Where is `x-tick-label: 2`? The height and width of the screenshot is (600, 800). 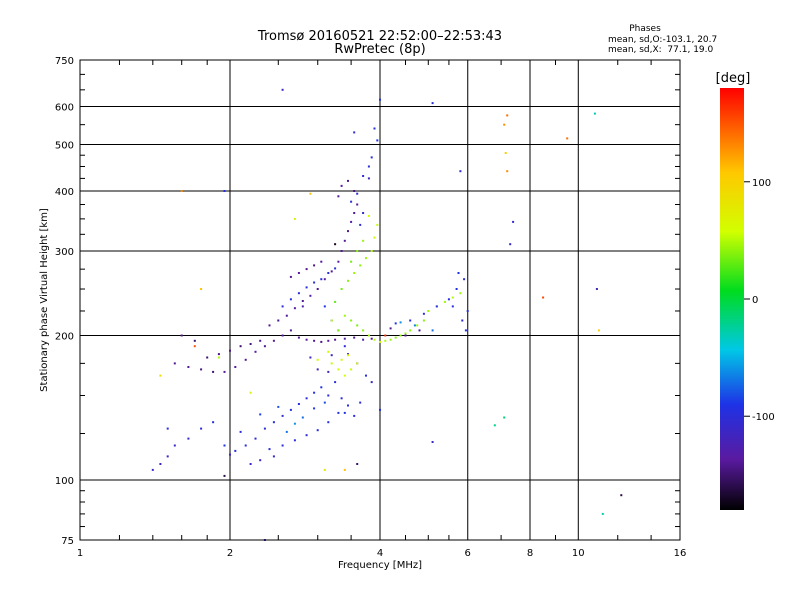 x-tick-label: 2 is located at coordinates (230, 553).